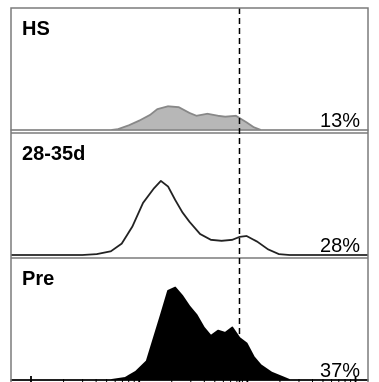 Image resolution: width=379 pixels, height=382 pixels. I want to click on panel-label: Pre, so click(38, 279).